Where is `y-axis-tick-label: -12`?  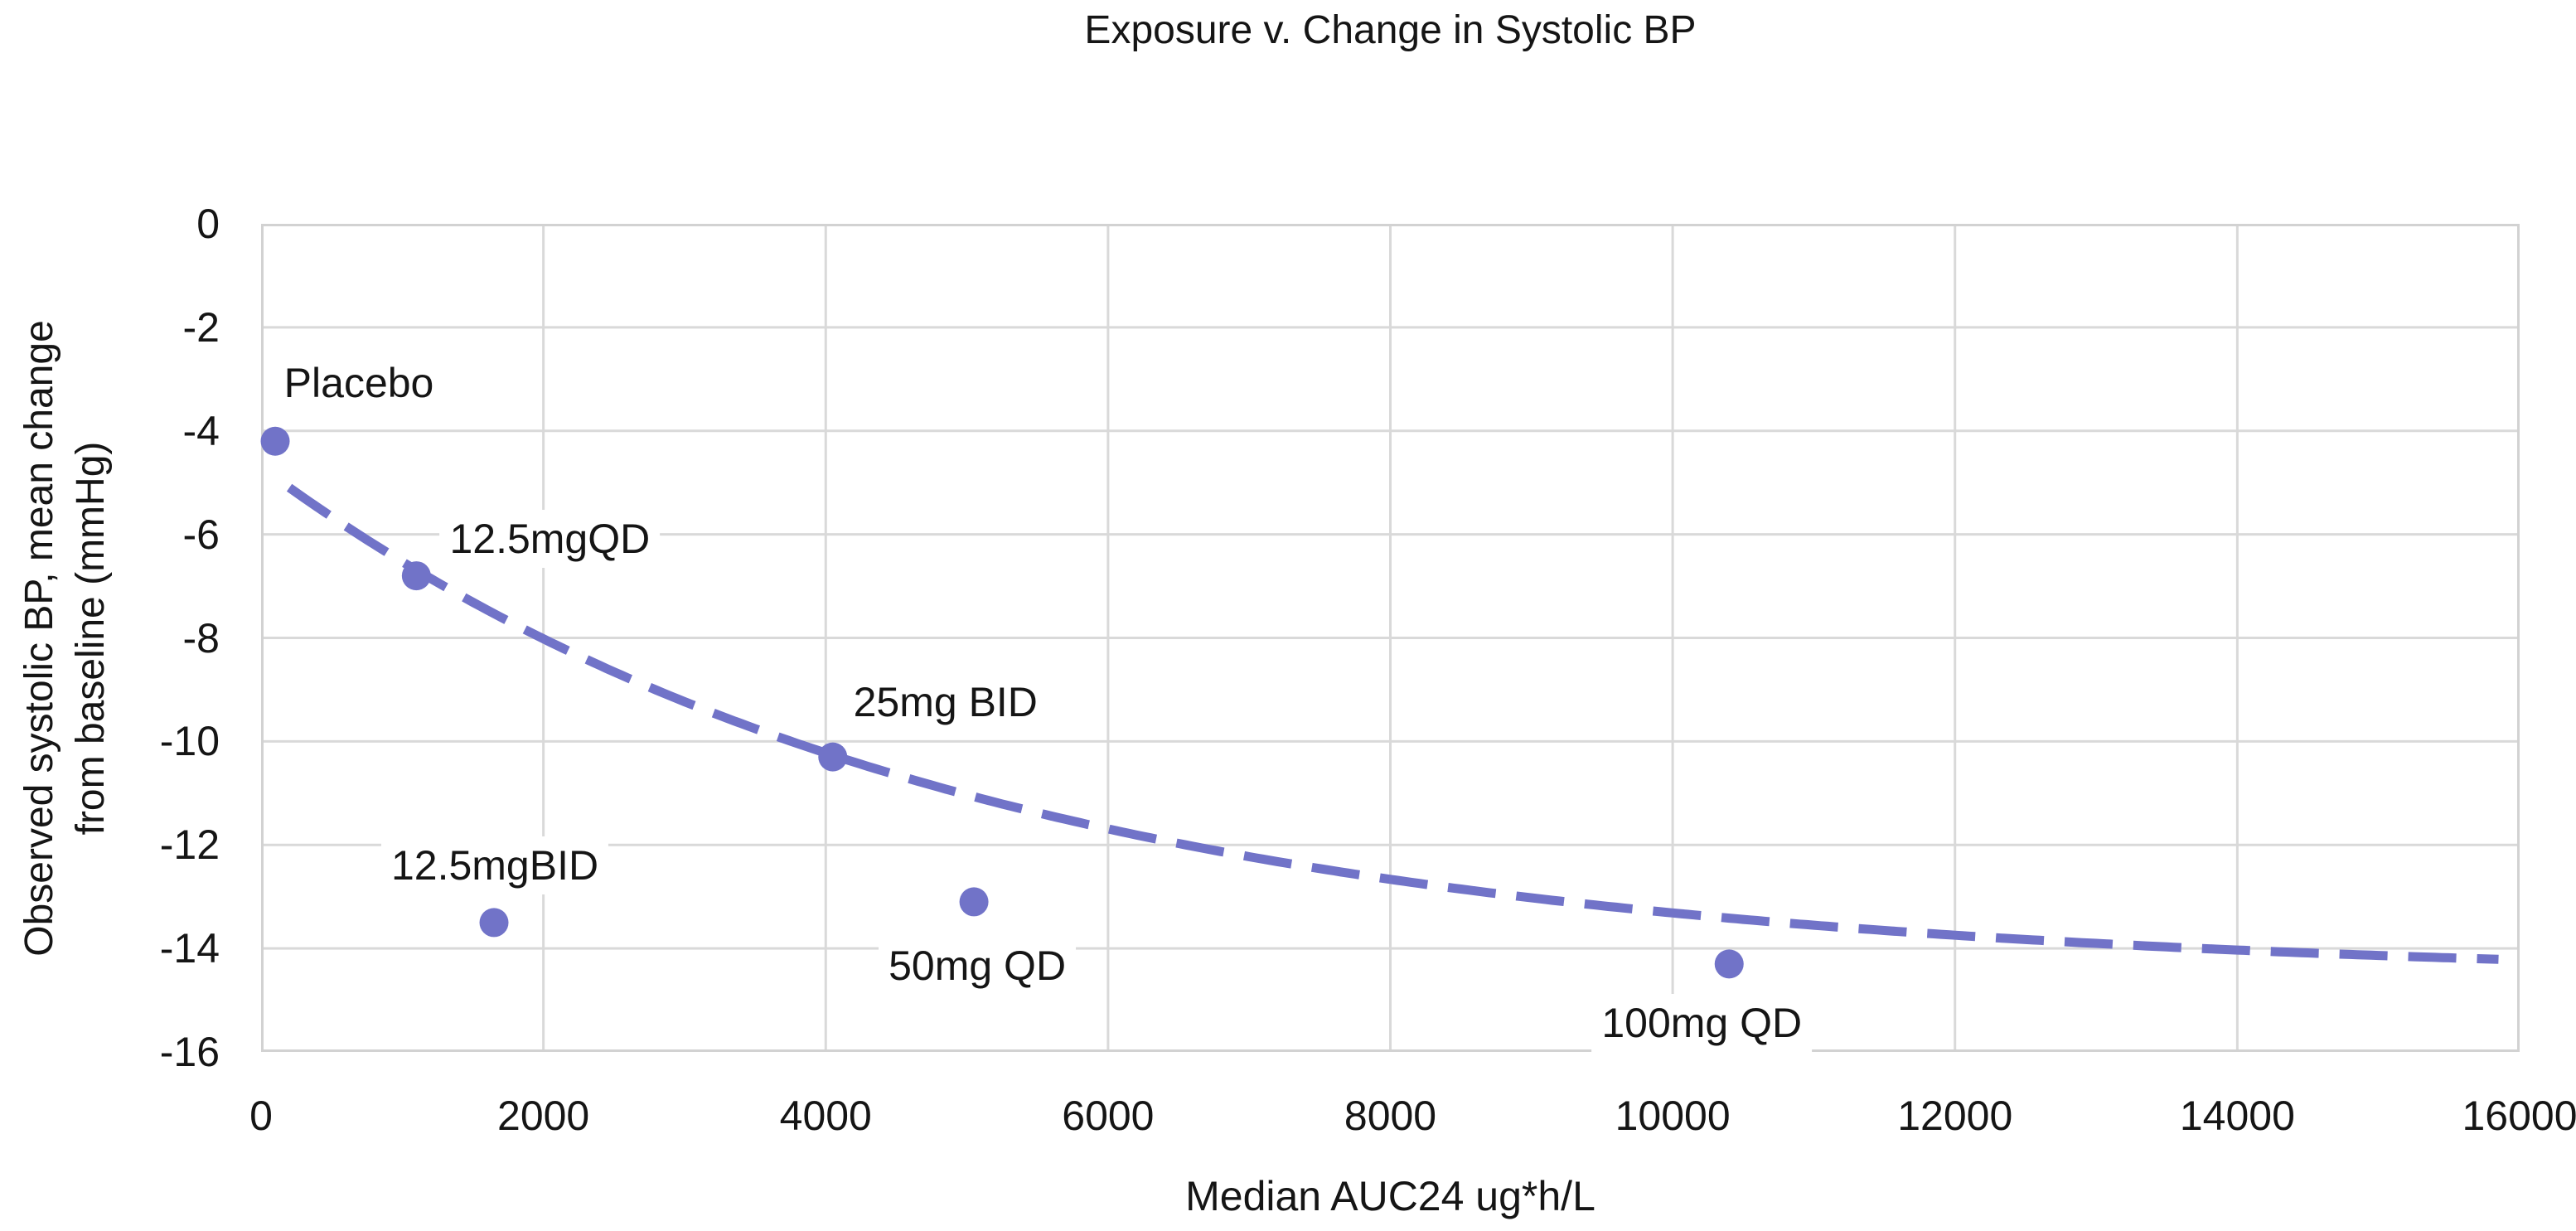
y-axis-tick-label: -12 is located at coordinates (189, 845).